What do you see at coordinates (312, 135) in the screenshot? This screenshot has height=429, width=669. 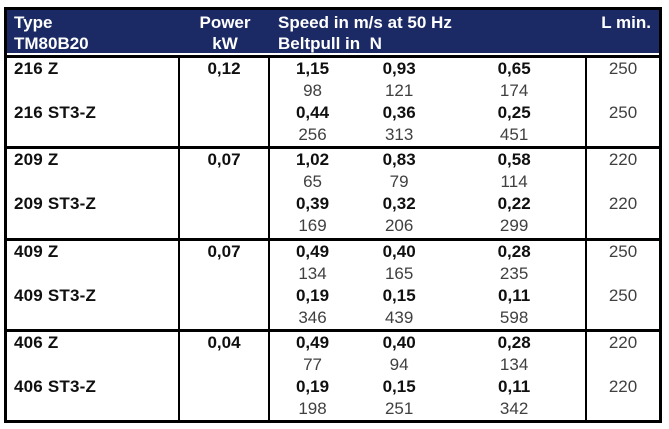 I see `beltpull-value: 256` at bounding box center [312, 135].